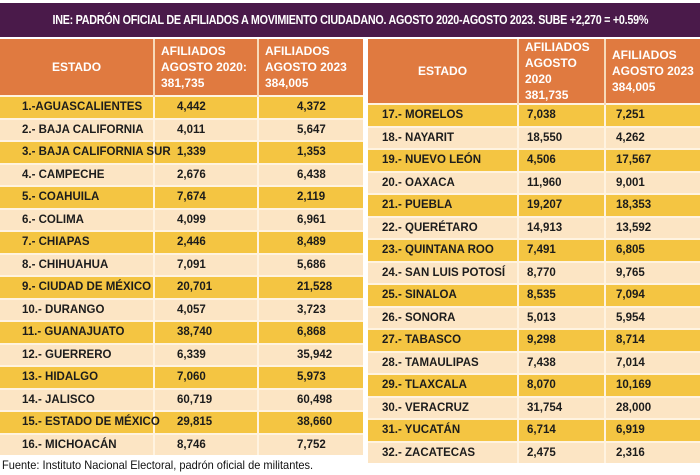  What do you see at coordinates (443, 71) in the screenshot?
I see `header-estado: ESTADO` at bounding box center [443, 71].